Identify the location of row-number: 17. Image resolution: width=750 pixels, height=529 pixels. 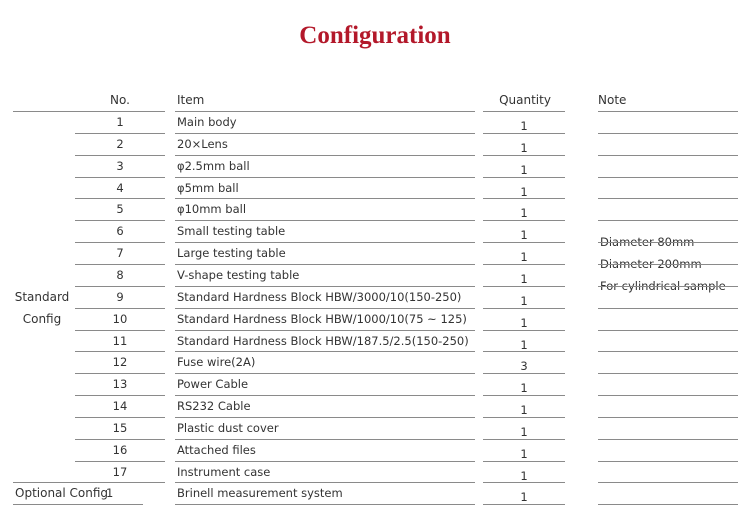
(120, 471).